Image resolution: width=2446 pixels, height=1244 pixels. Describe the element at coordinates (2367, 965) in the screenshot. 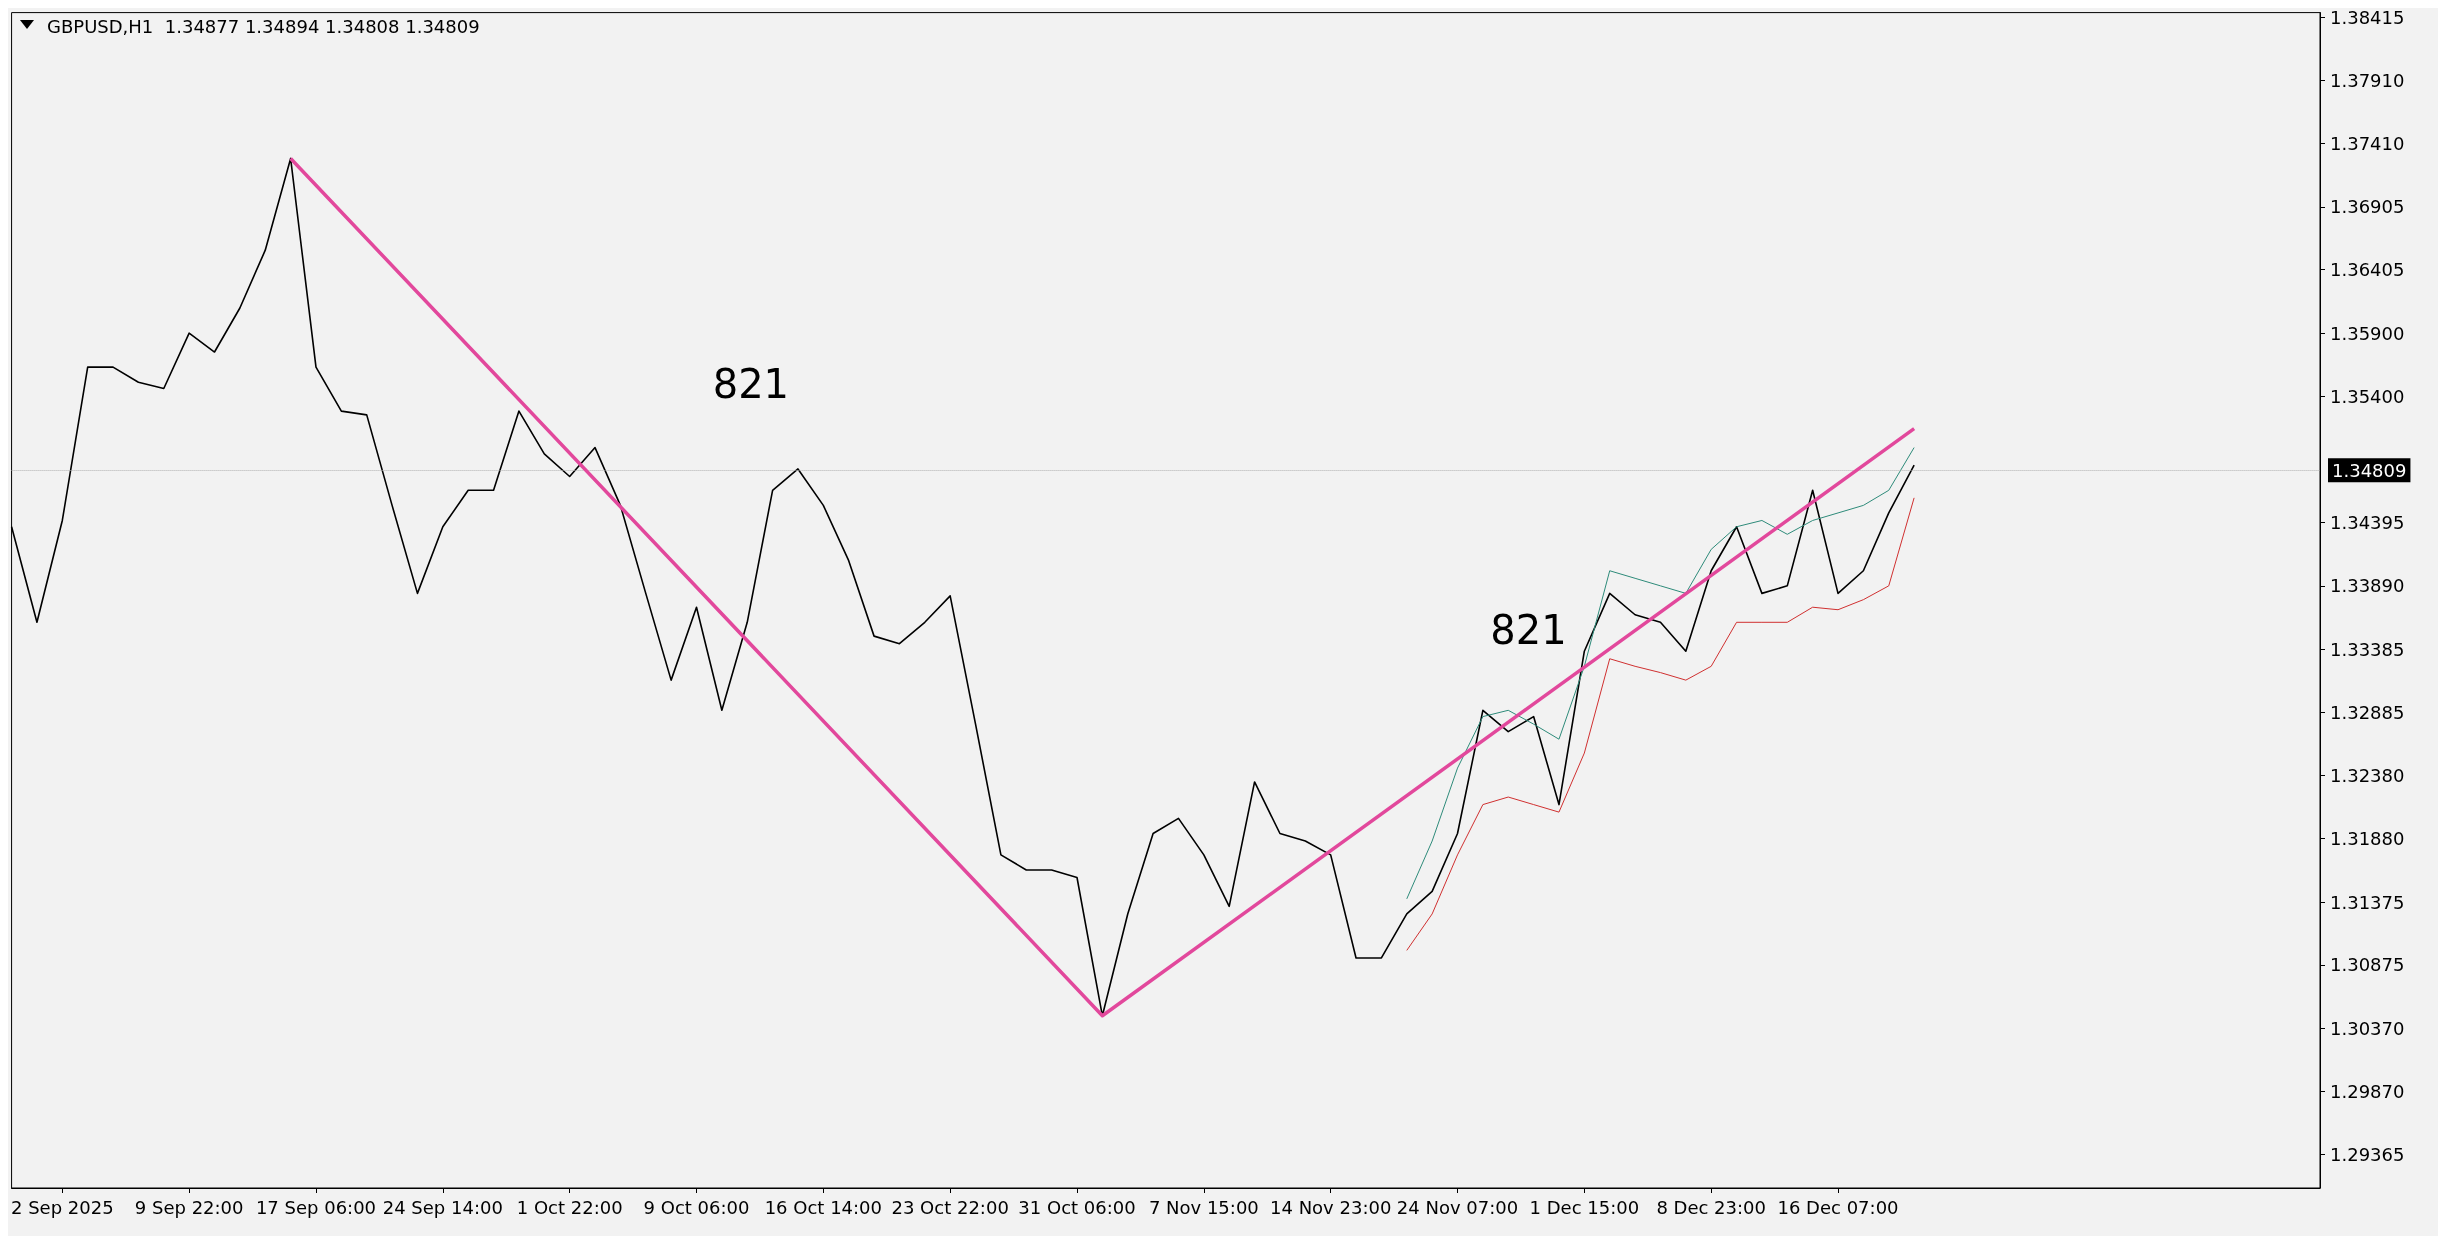

I see `y-tick-label: 1.30875` at that location.